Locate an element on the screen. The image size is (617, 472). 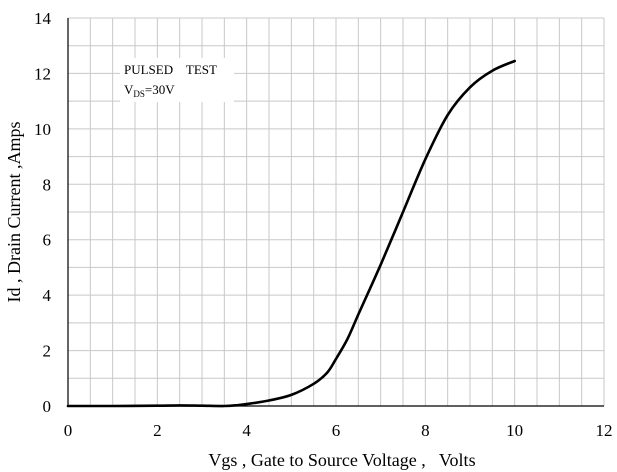
y-tick-label: 4 is located at coordinates (47, 295).